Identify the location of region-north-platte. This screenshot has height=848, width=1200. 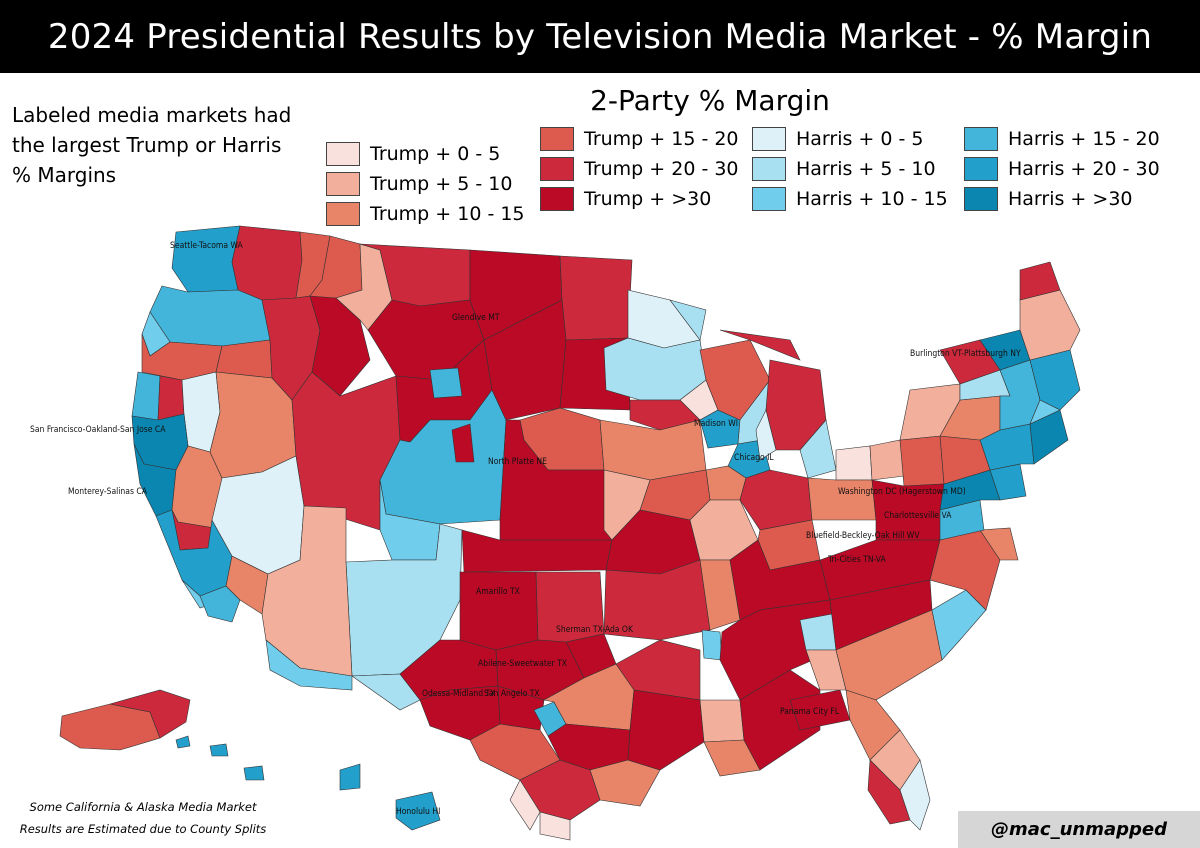
(463, 443).